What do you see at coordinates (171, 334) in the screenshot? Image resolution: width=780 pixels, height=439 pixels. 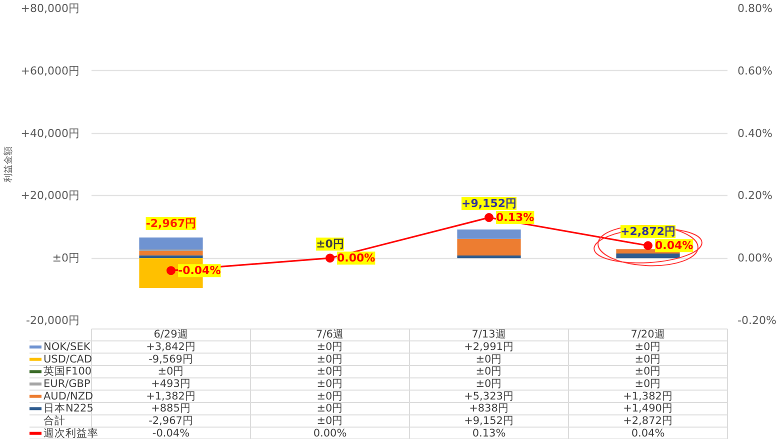 I see `x-tick-label: 6/29週` at bounding box center [171, 334].